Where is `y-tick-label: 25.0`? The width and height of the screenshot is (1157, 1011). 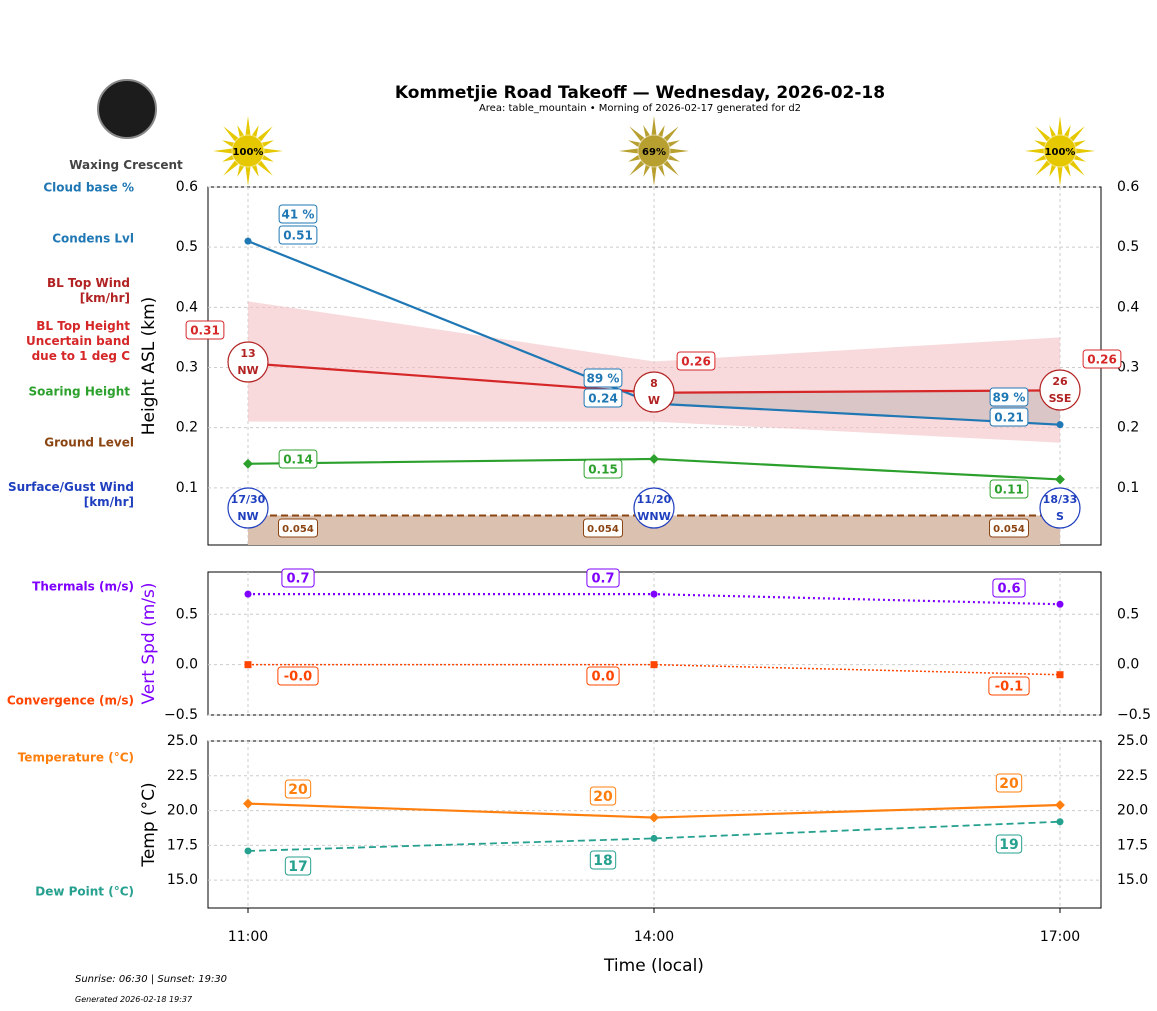
y-tick-label: 25.0 is located at coordinates (182, 741).